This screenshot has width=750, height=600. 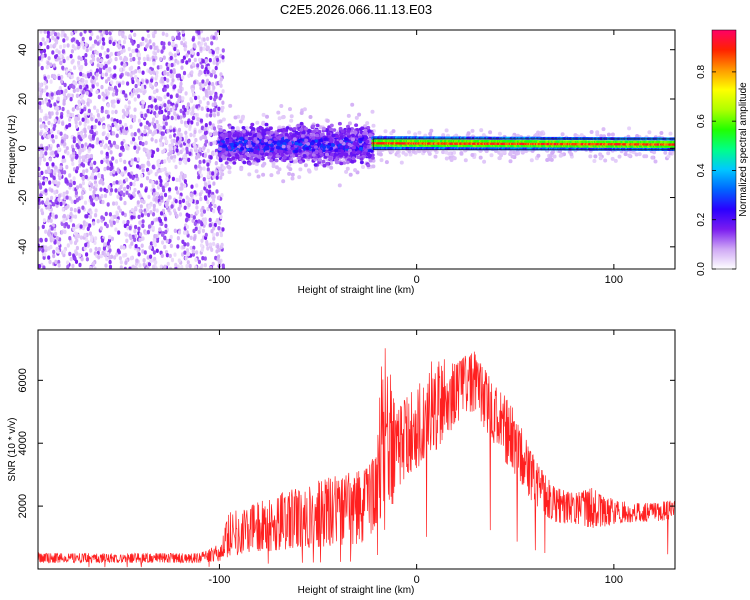 What do you see at coordinates (122, 143) in the screenshot?
I see `heatmap-cell-1981` at bounding box center [122, 143].